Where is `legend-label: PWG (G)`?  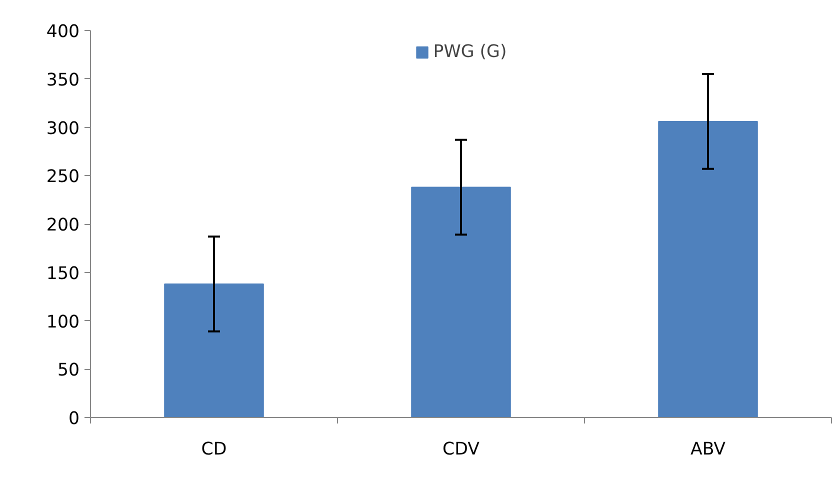 legend-label: PWG (G) is located at coordinates (470, 52).